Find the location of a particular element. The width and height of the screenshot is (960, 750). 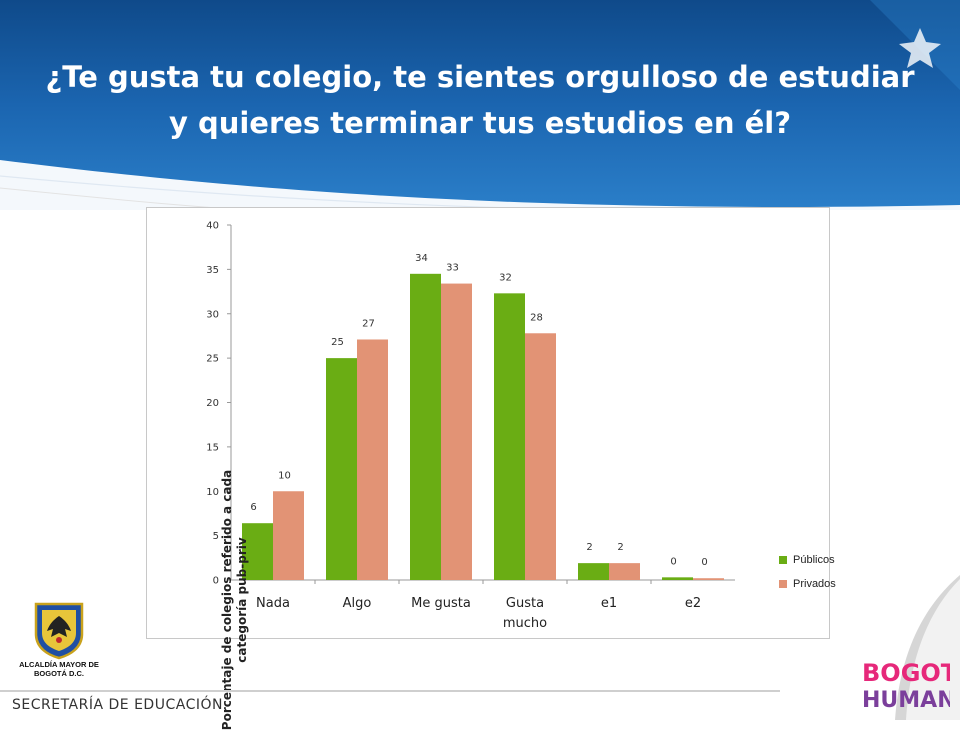

legend-label-privados: Privados is located at coordinates (814, 584).